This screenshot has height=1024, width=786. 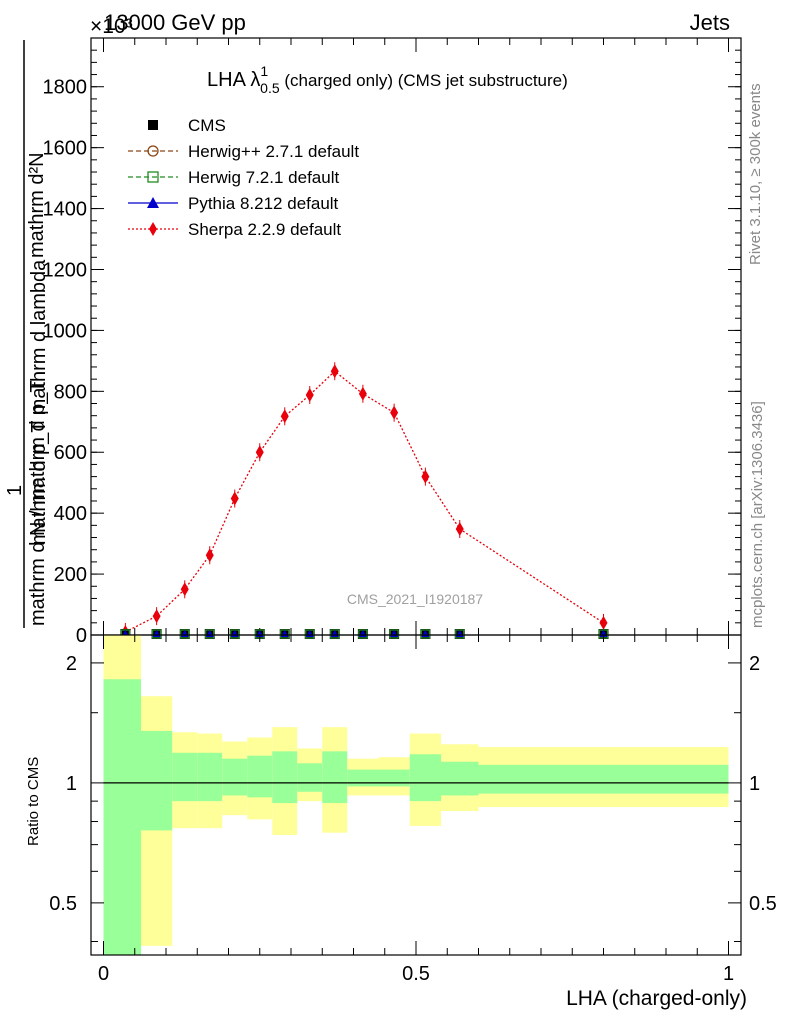 I want to click on legend-label: Herwig++ 2.7.1 default, so click(x=273, y=151).